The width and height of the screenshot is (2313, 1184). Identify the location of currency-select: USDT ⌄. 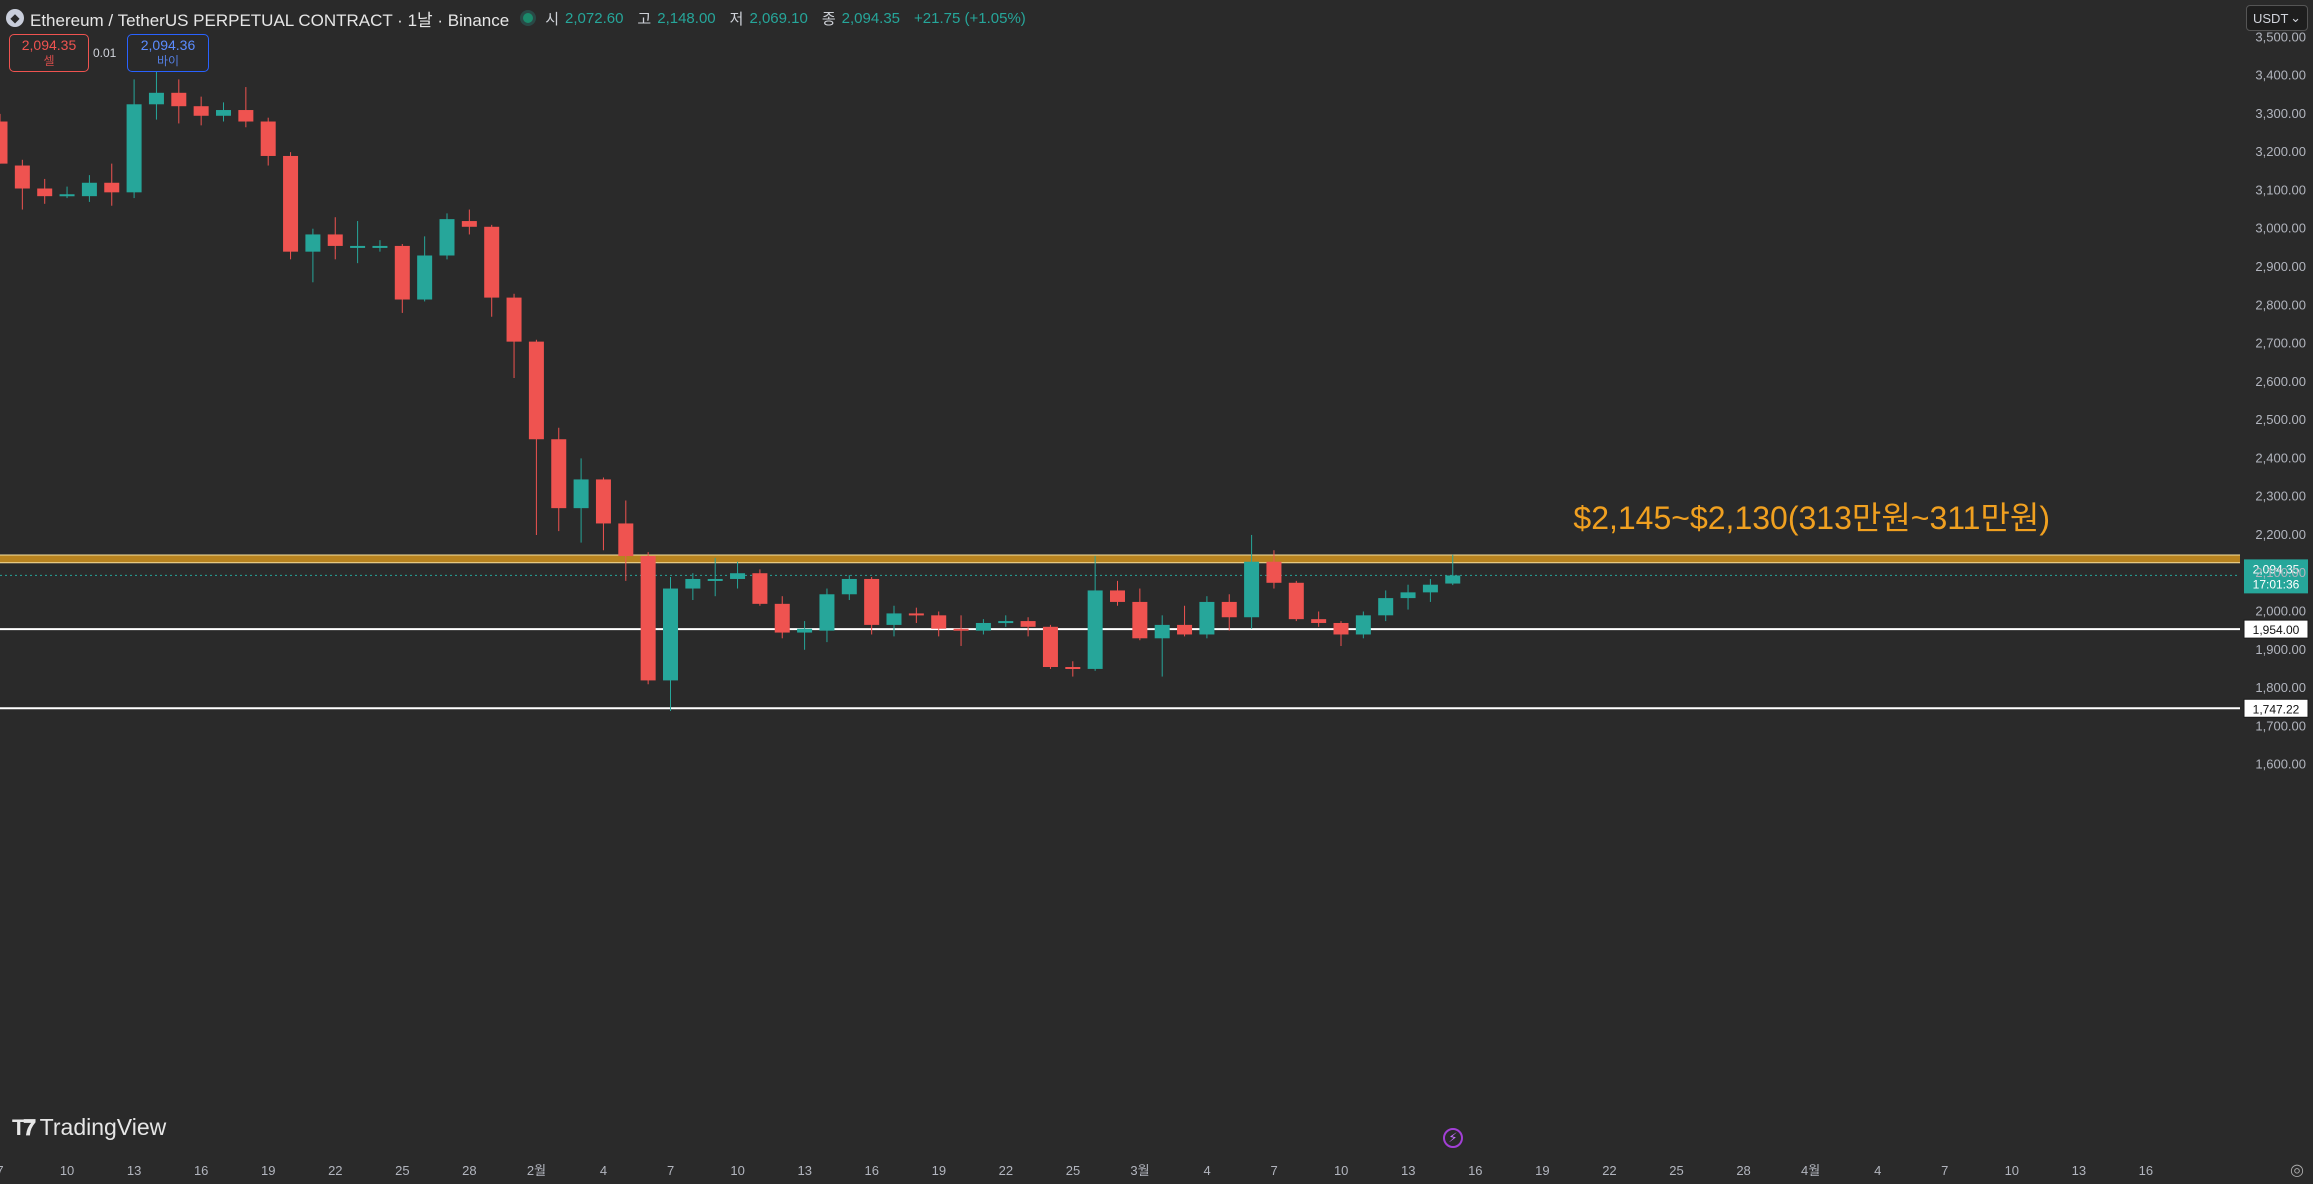
(2277, 18).